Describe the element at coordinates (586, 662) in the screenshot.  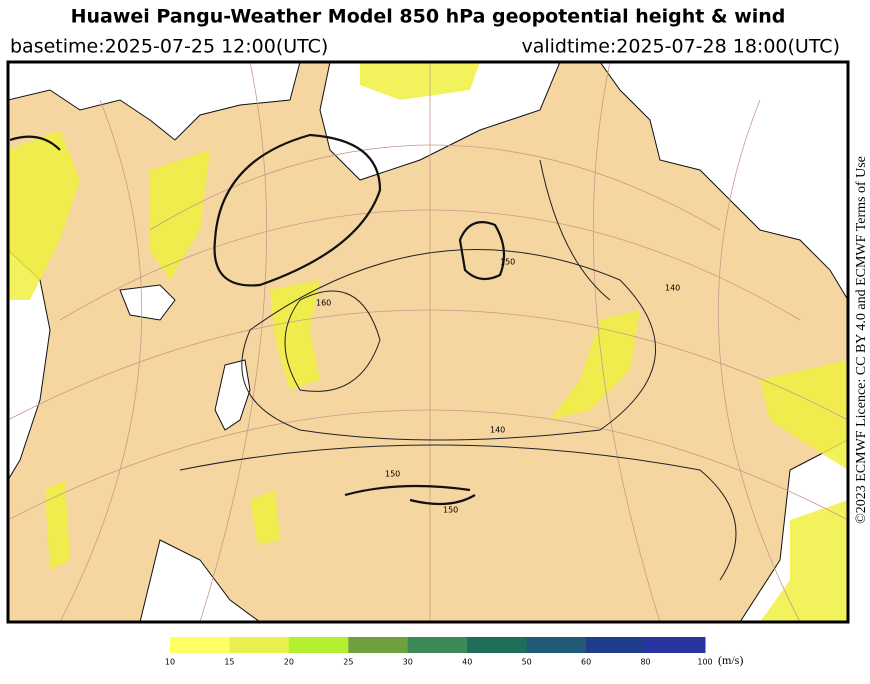
I see `colorbar-tick-label: 60` at that location.